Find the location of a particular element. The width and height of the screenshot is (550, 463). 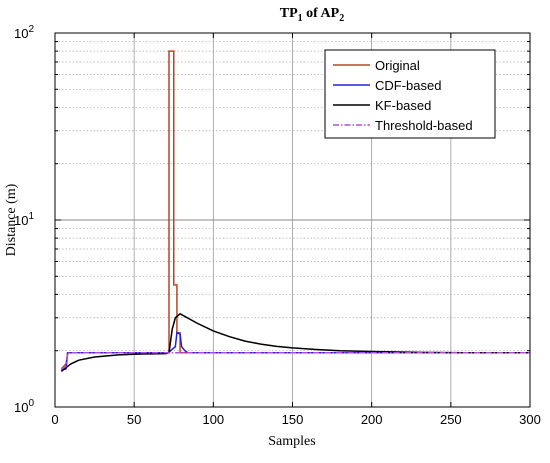

y-tick-label: 10² is located at coordinates (24, 32).